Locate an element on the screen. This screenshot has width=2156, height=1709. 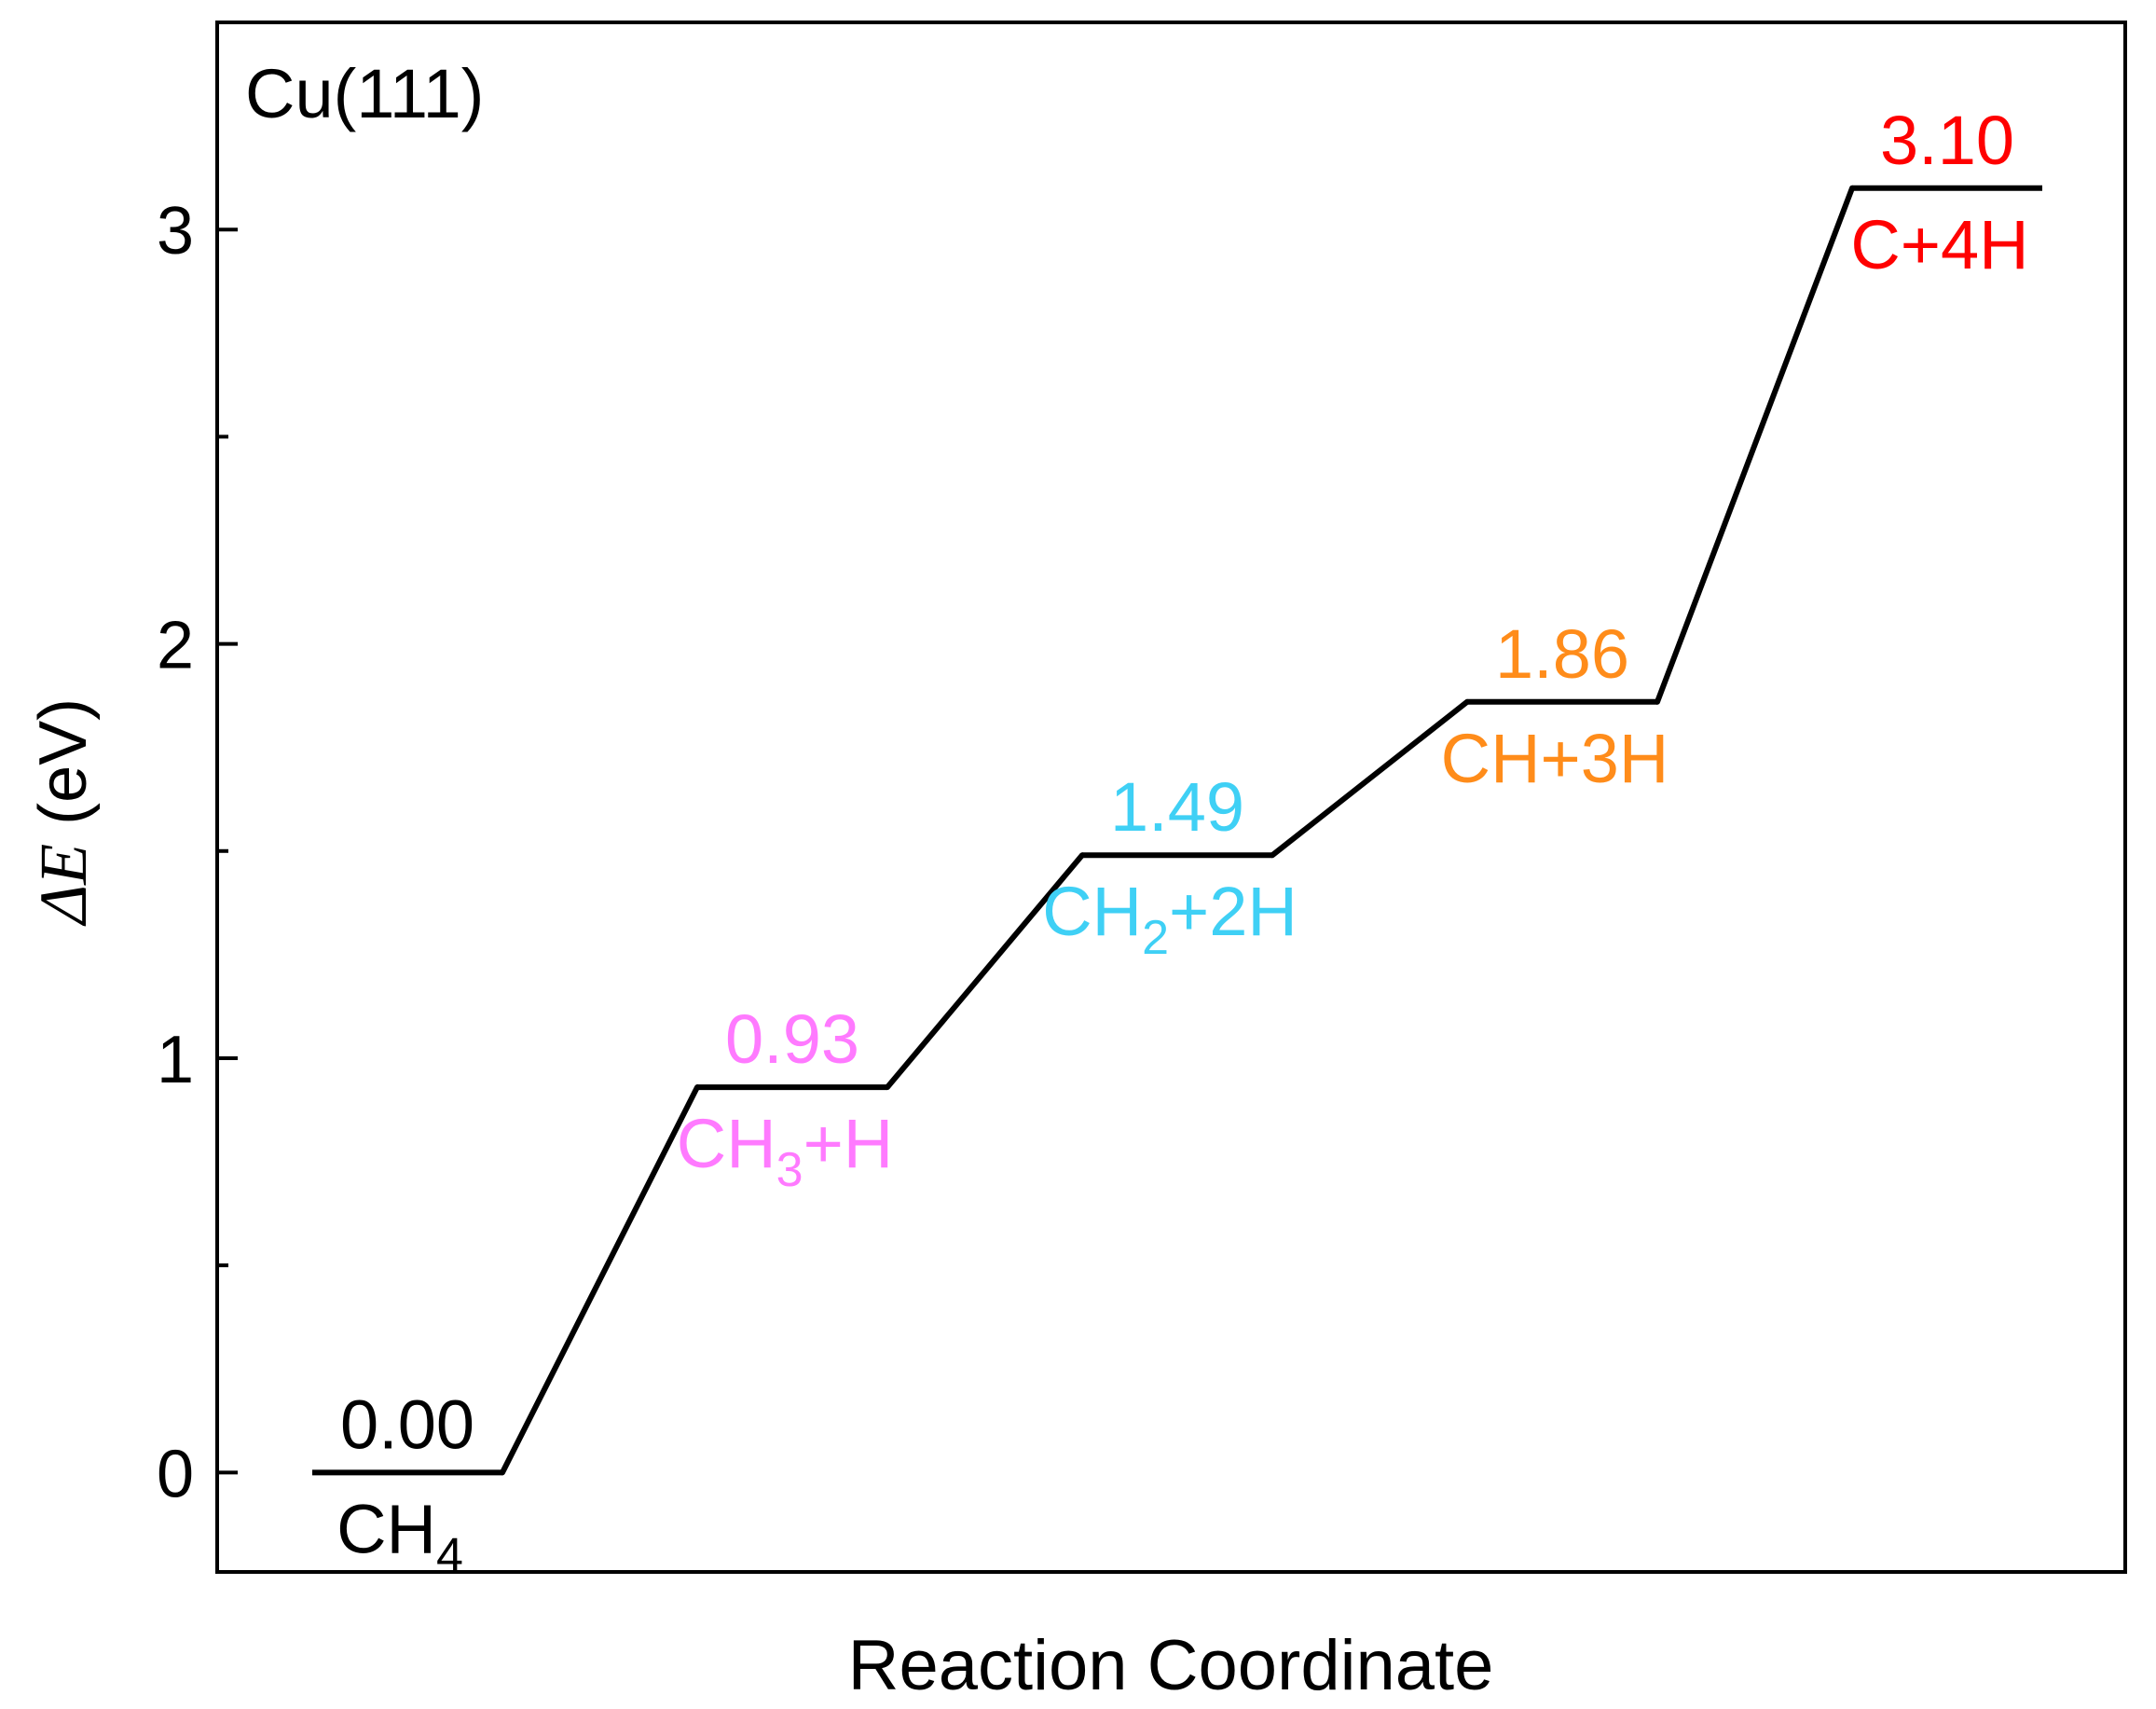
energy-value-label: 3.10 is located at coordinates (1947, 140).